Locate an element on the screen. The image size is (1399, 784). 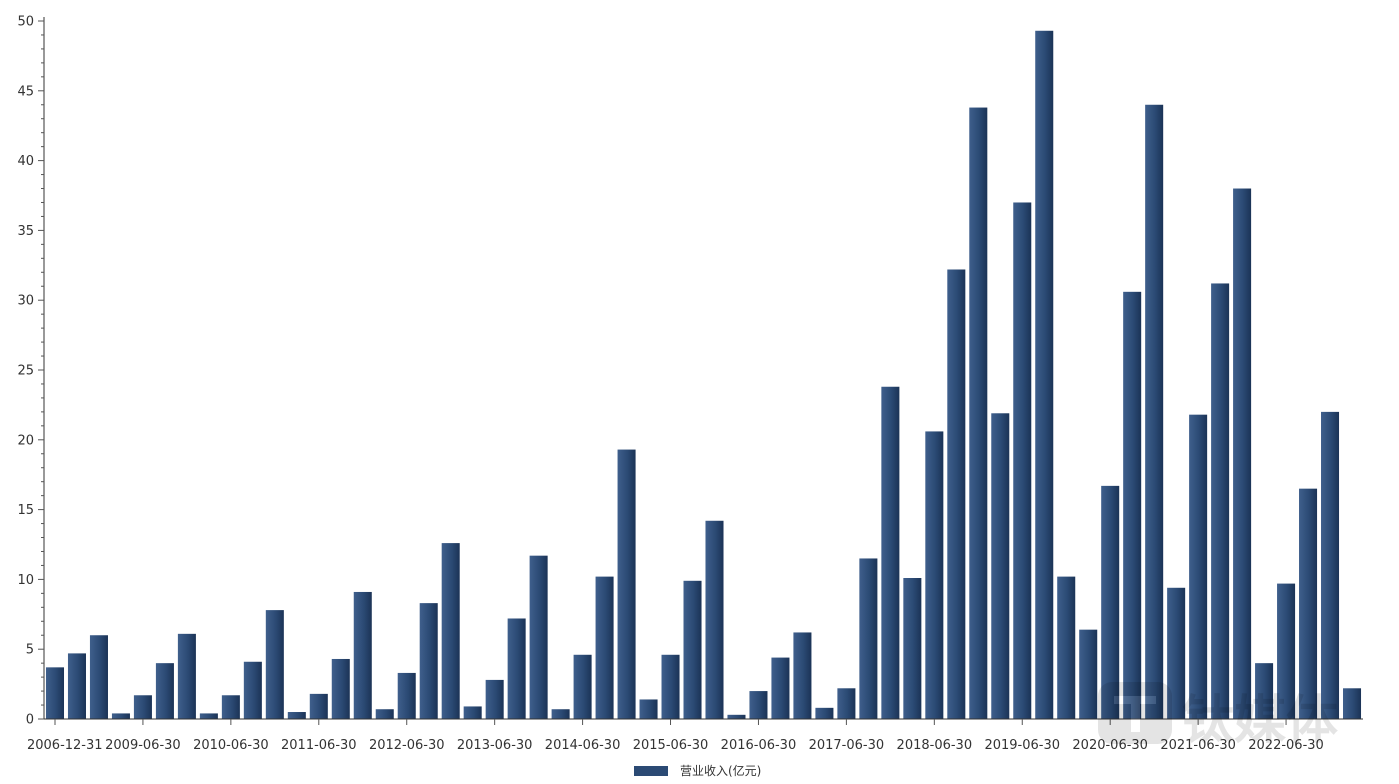
x-tick-label: 2016-06-30 is located at coordinates (759, 745).